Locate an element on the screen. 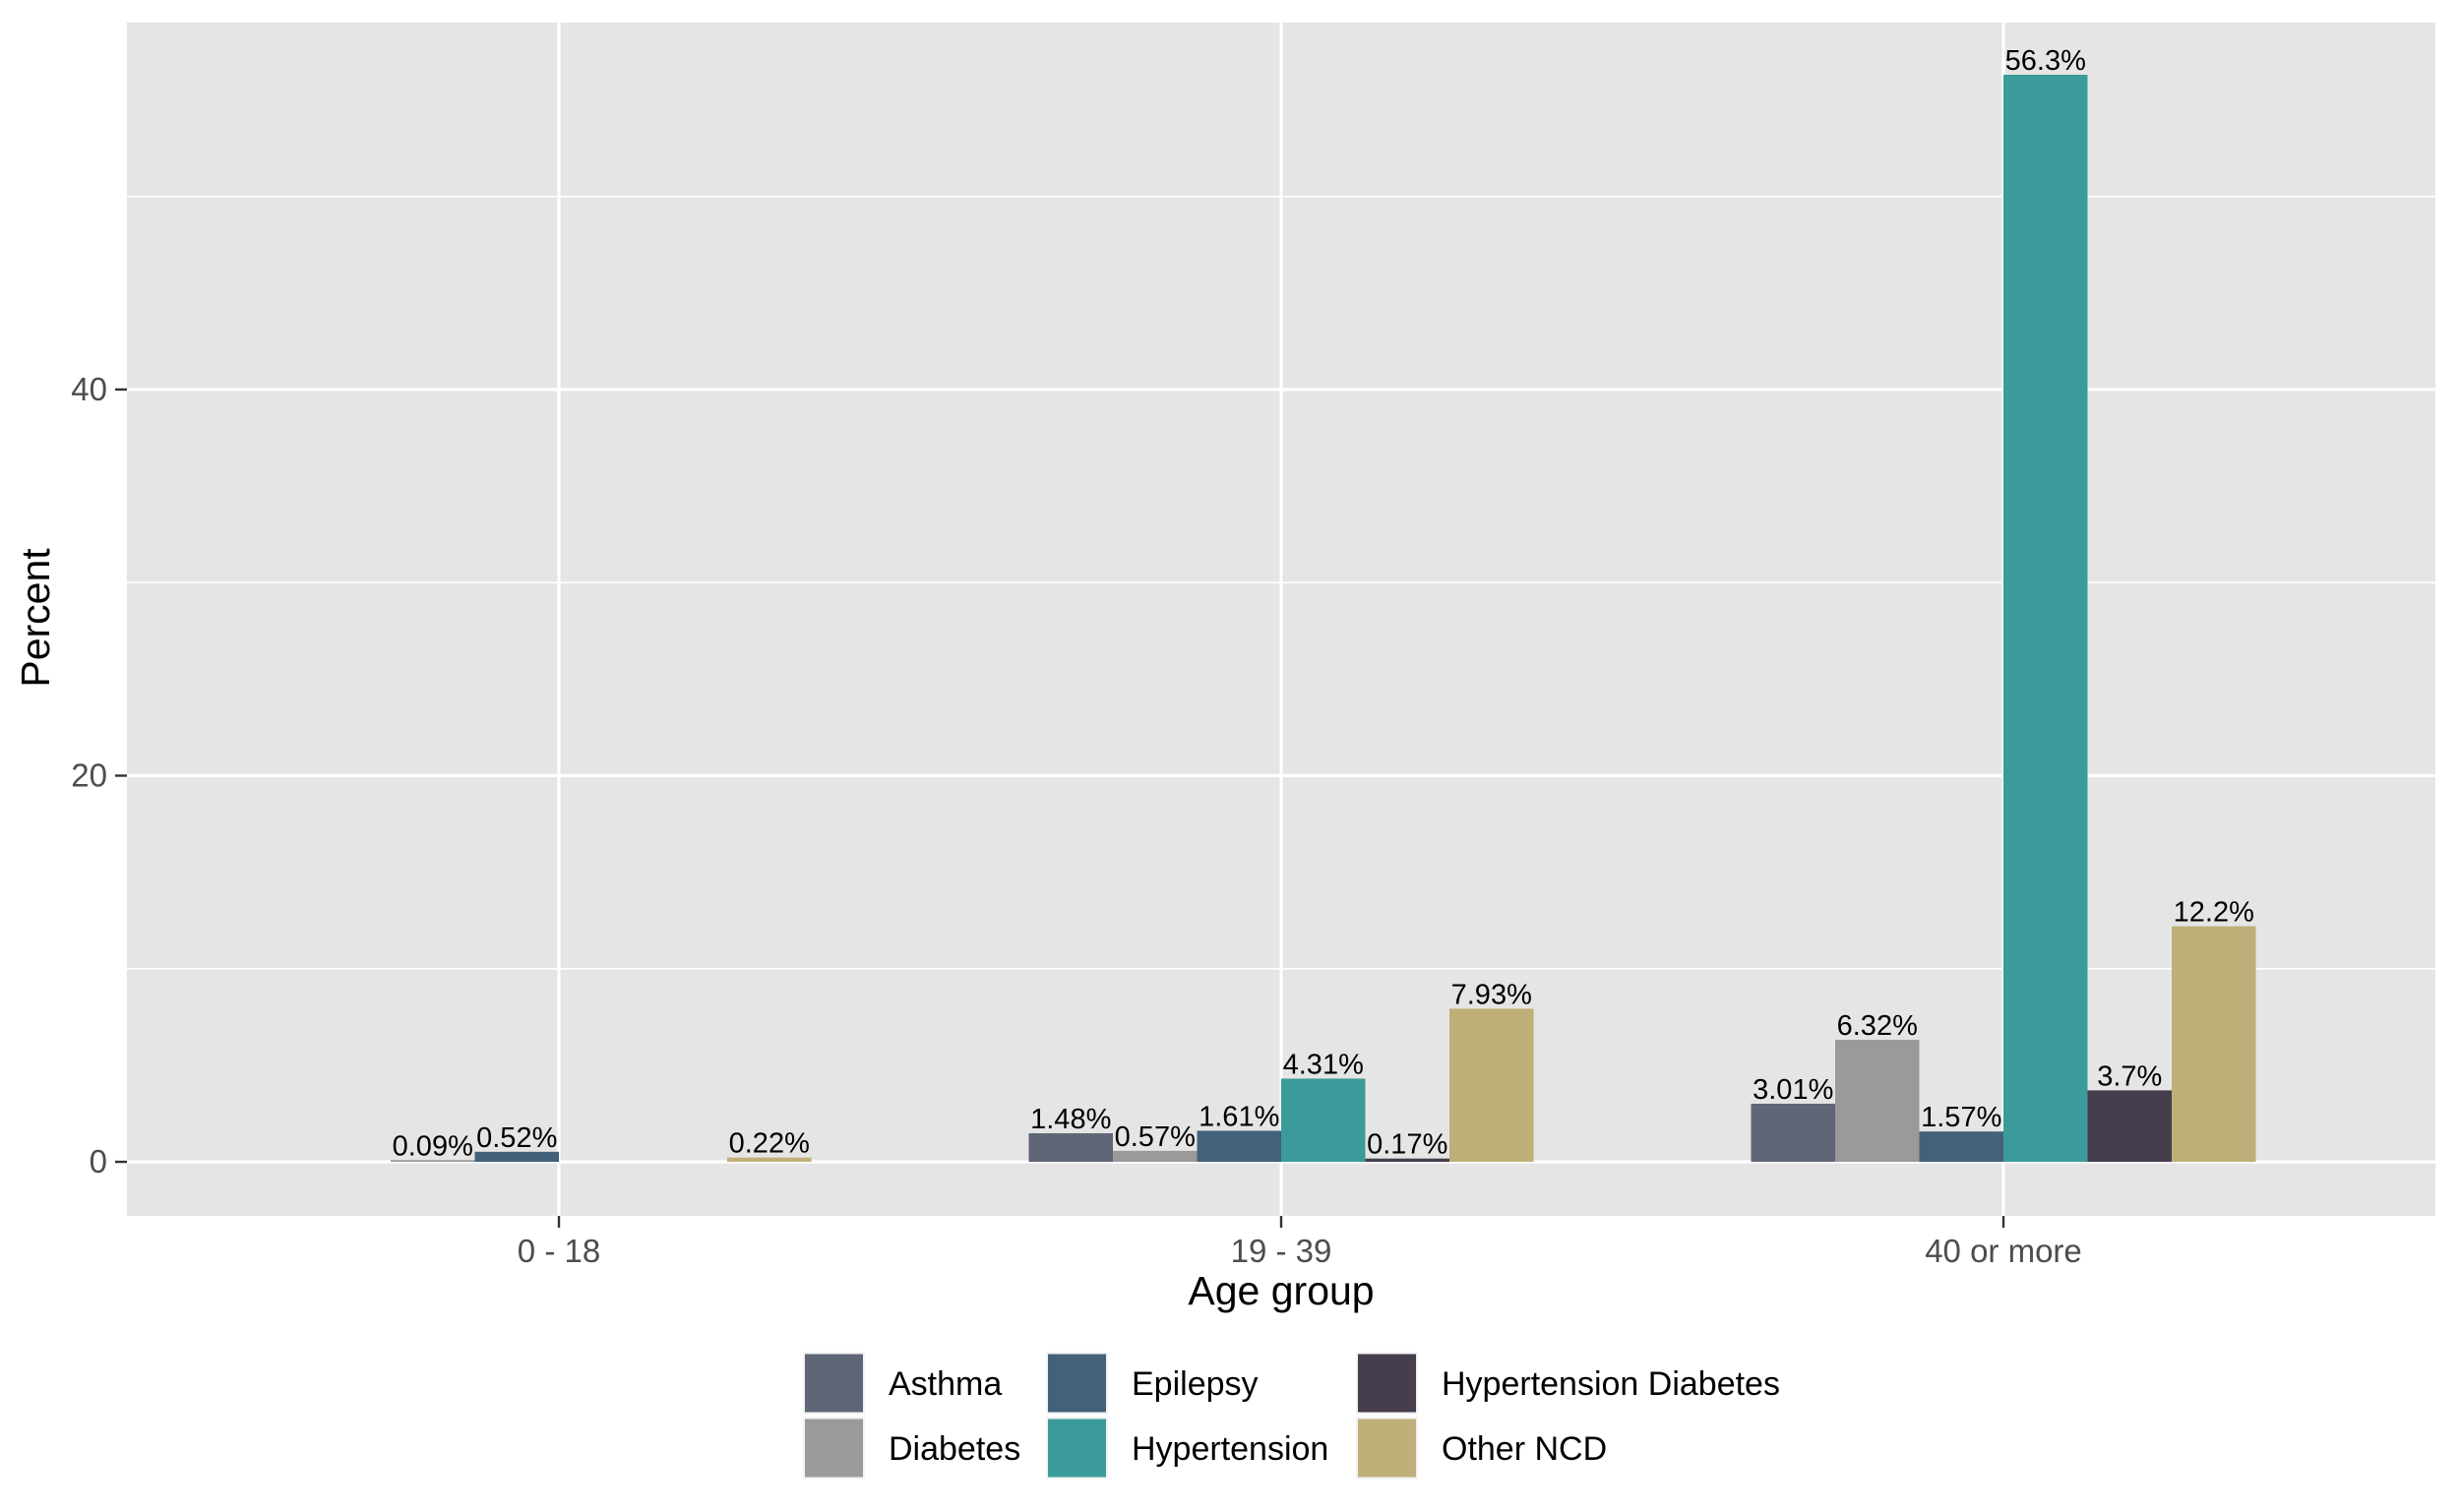 Image resolution: width=2460 pixels, height=1512 pixels. x-tick-label: 40 or more is located at coordinates (2004, 1251).